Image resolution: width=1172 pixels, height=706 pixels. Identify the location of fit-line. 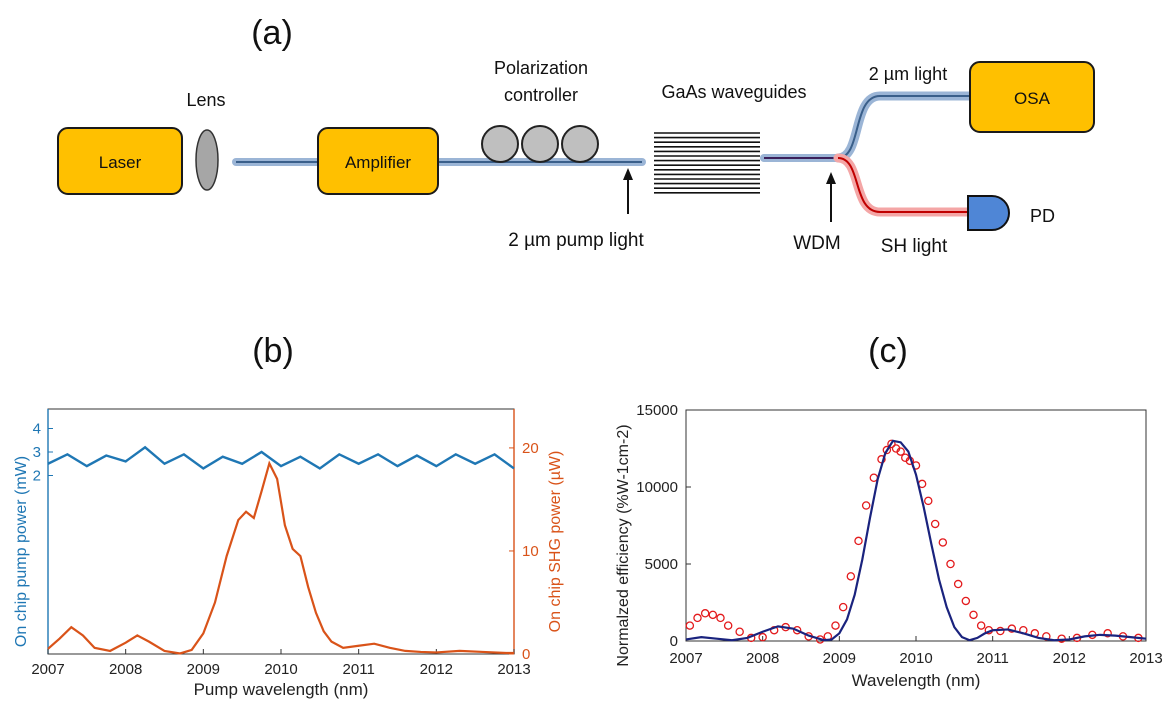
(916, 540).